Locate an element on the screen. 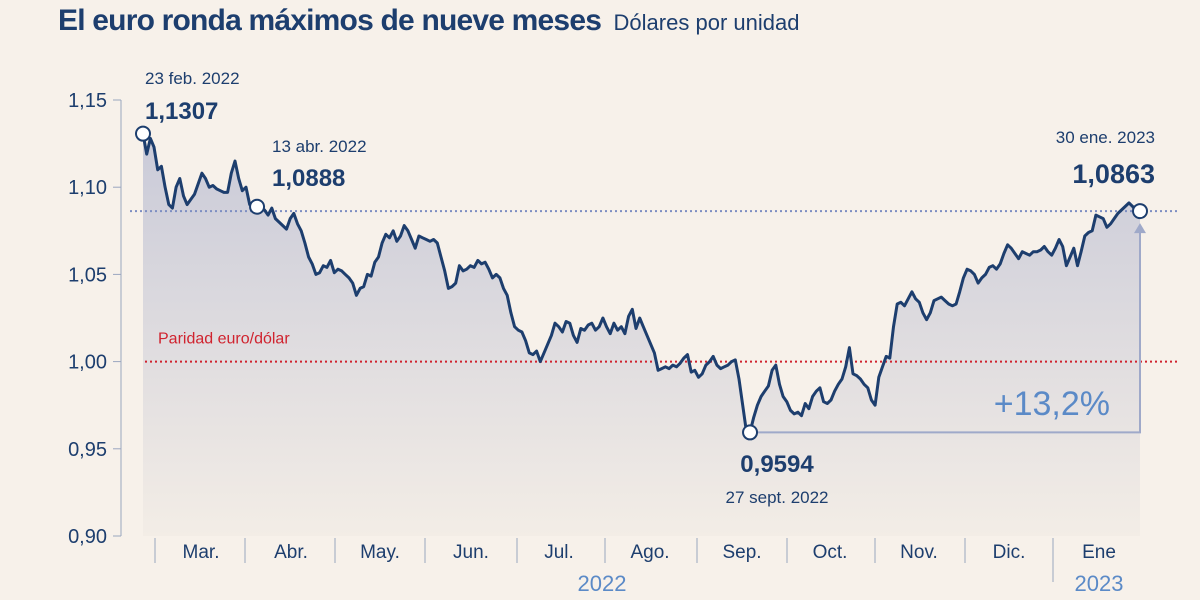 The image size is (1200, 600). annotation-value: 0,9594 is located at coordinates (777, 464).